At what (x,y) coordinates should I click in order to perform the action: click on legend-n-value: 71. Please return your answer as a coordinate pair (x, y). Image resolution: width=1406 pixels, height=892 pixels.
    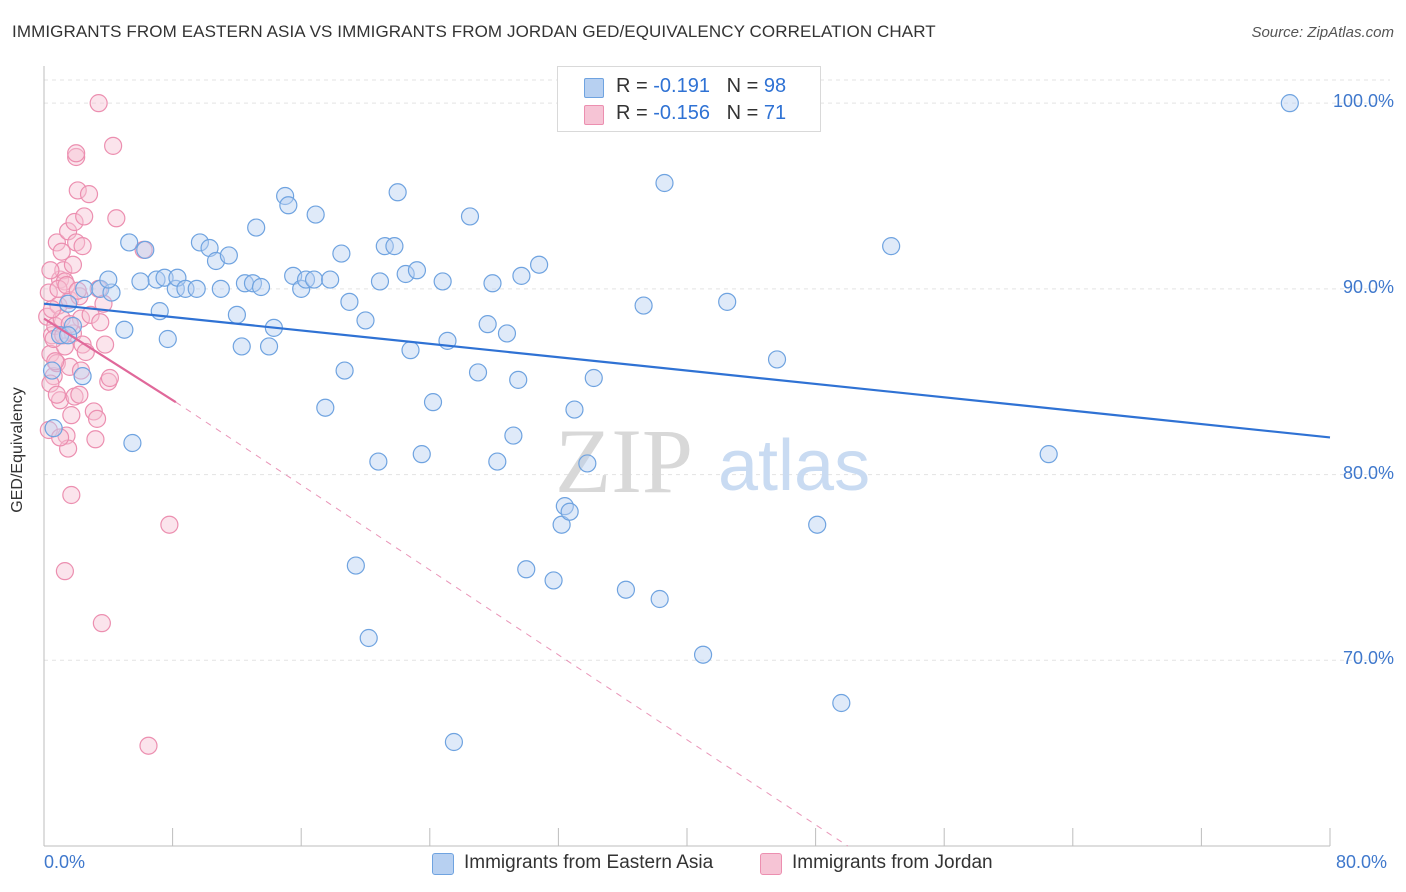
    Looking at the image, I should click on (775, 113).